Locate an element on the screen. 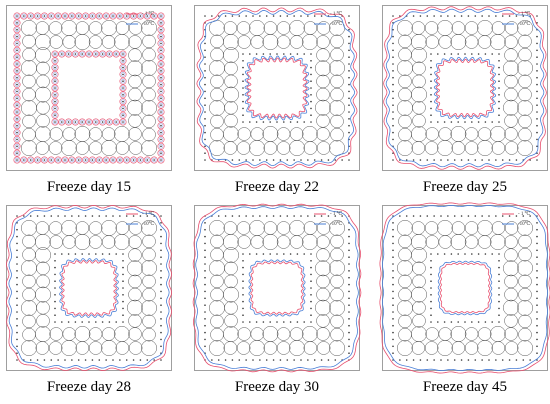 This screenshot has width=550, height=404. contour-10-inner is located at coordinates (277, 88).